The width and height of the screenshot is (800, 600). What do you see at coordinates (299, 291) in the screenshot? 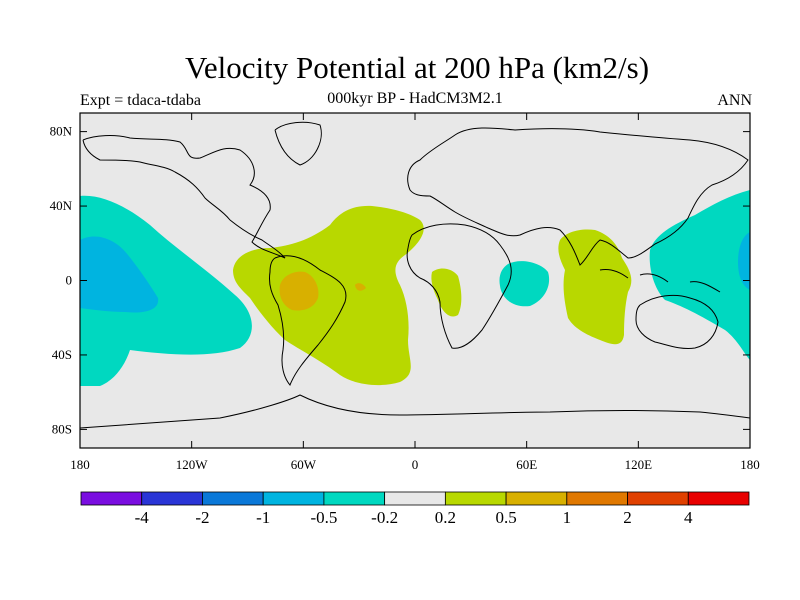
I see `field-region-amazon-core` at bounding box center [299, 291].